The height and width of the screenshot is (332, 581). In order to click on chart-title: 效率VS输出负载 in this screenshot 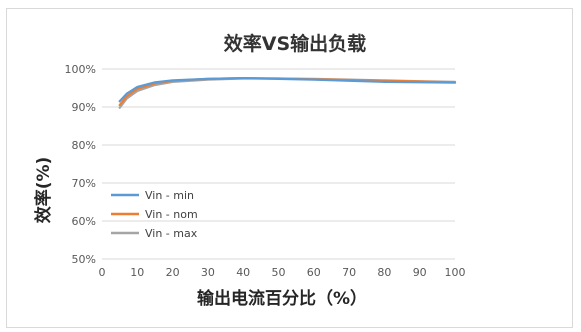, I will do `click(295, 43)`.